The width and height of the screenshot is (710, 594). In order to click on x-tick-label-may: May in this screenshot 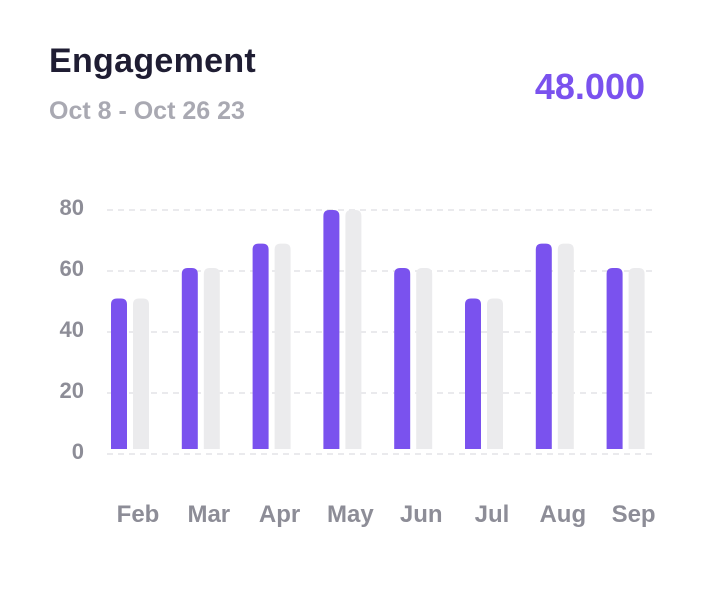, I will do `click(350, 514)`.